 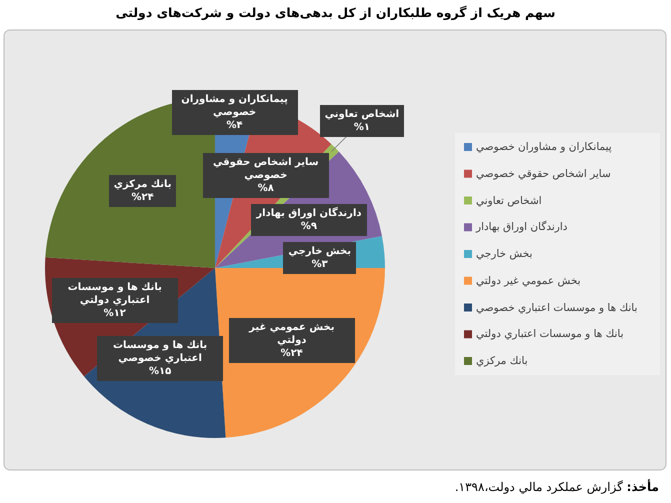 What do you see at coordinates (160, 351) in the screenshot?
I see `slice-label: بانك ها و موسسات اعتباري خصوصي` at bounding box center [160, 351].